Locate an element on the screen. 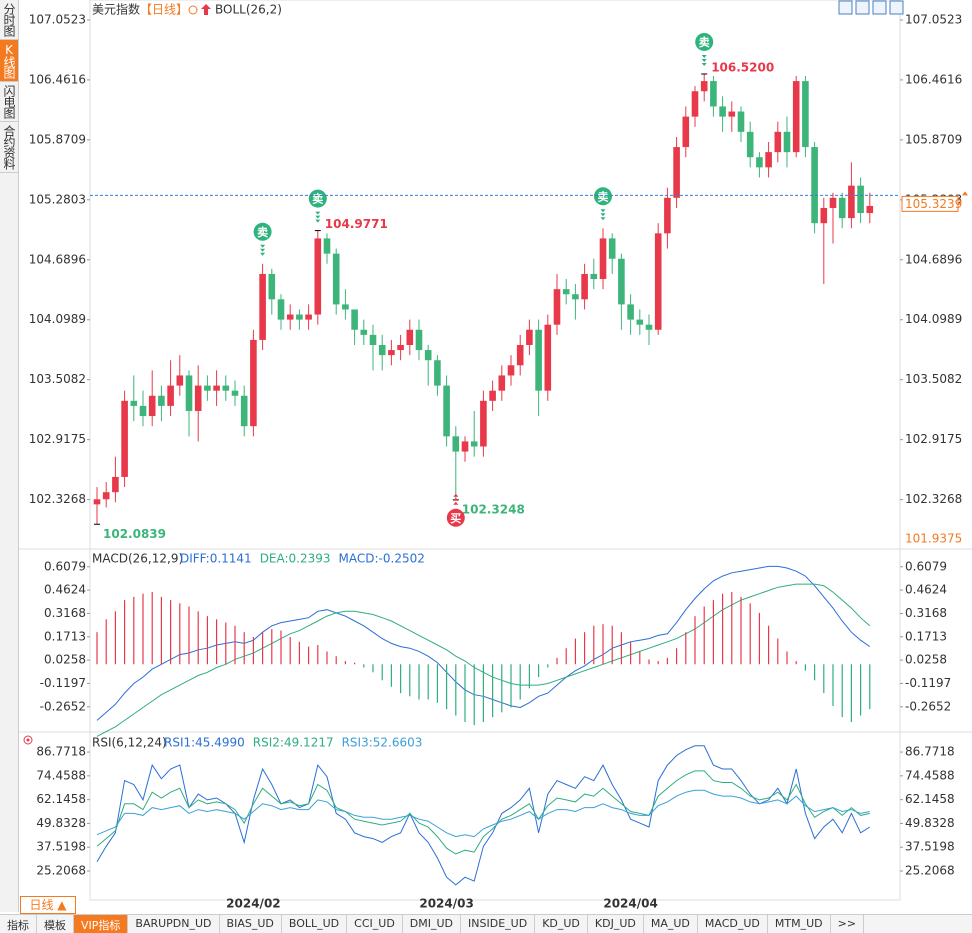  bottom-tab: MTM_UD is located at coordinates (799, 924).